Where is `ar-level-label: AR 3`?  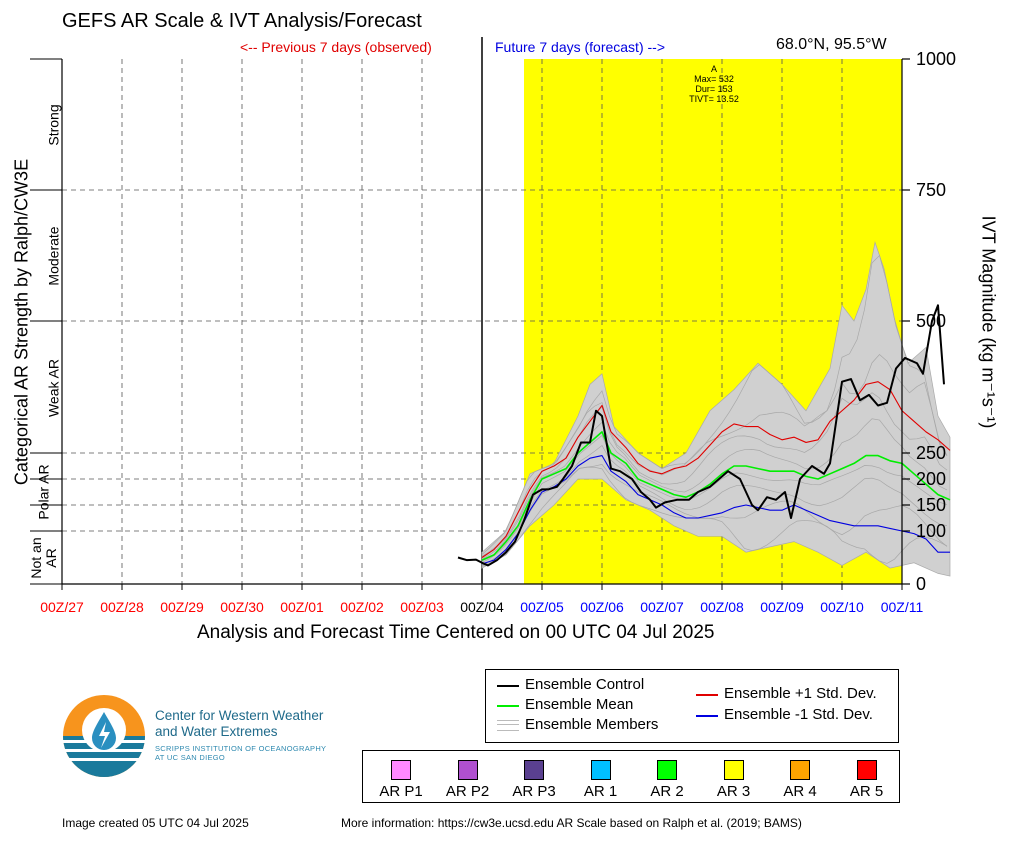
ar-level-label: AR 3 is located at coordinates (733, 791).